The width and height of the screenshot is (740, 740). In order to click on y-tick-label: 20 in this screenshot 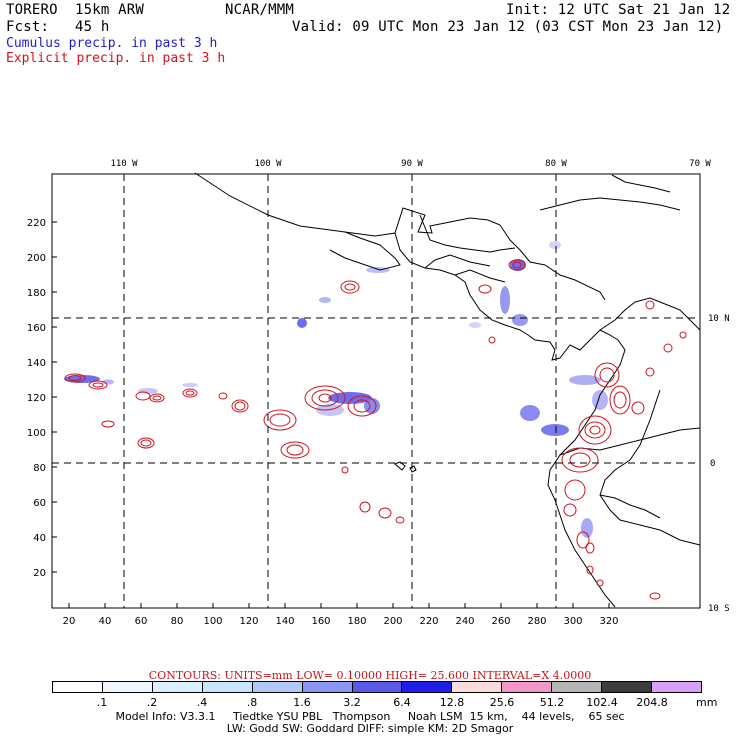, I will do `click(39, 573)`.